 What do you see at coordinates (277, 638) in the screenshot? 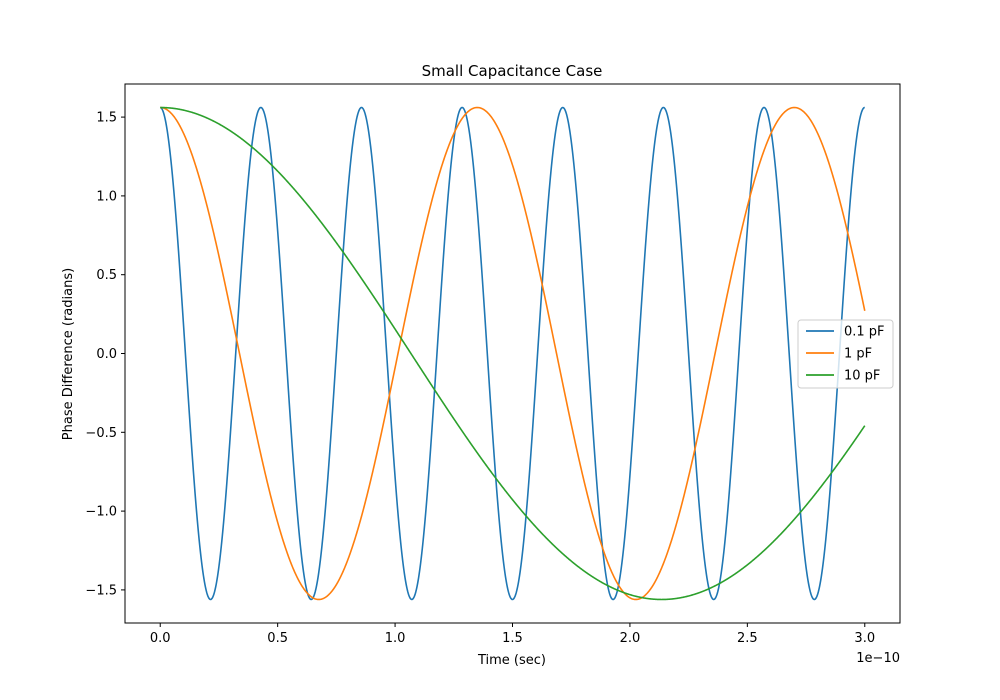
I see `x-tick-label: 0.5` at bounding box center [277, 638].